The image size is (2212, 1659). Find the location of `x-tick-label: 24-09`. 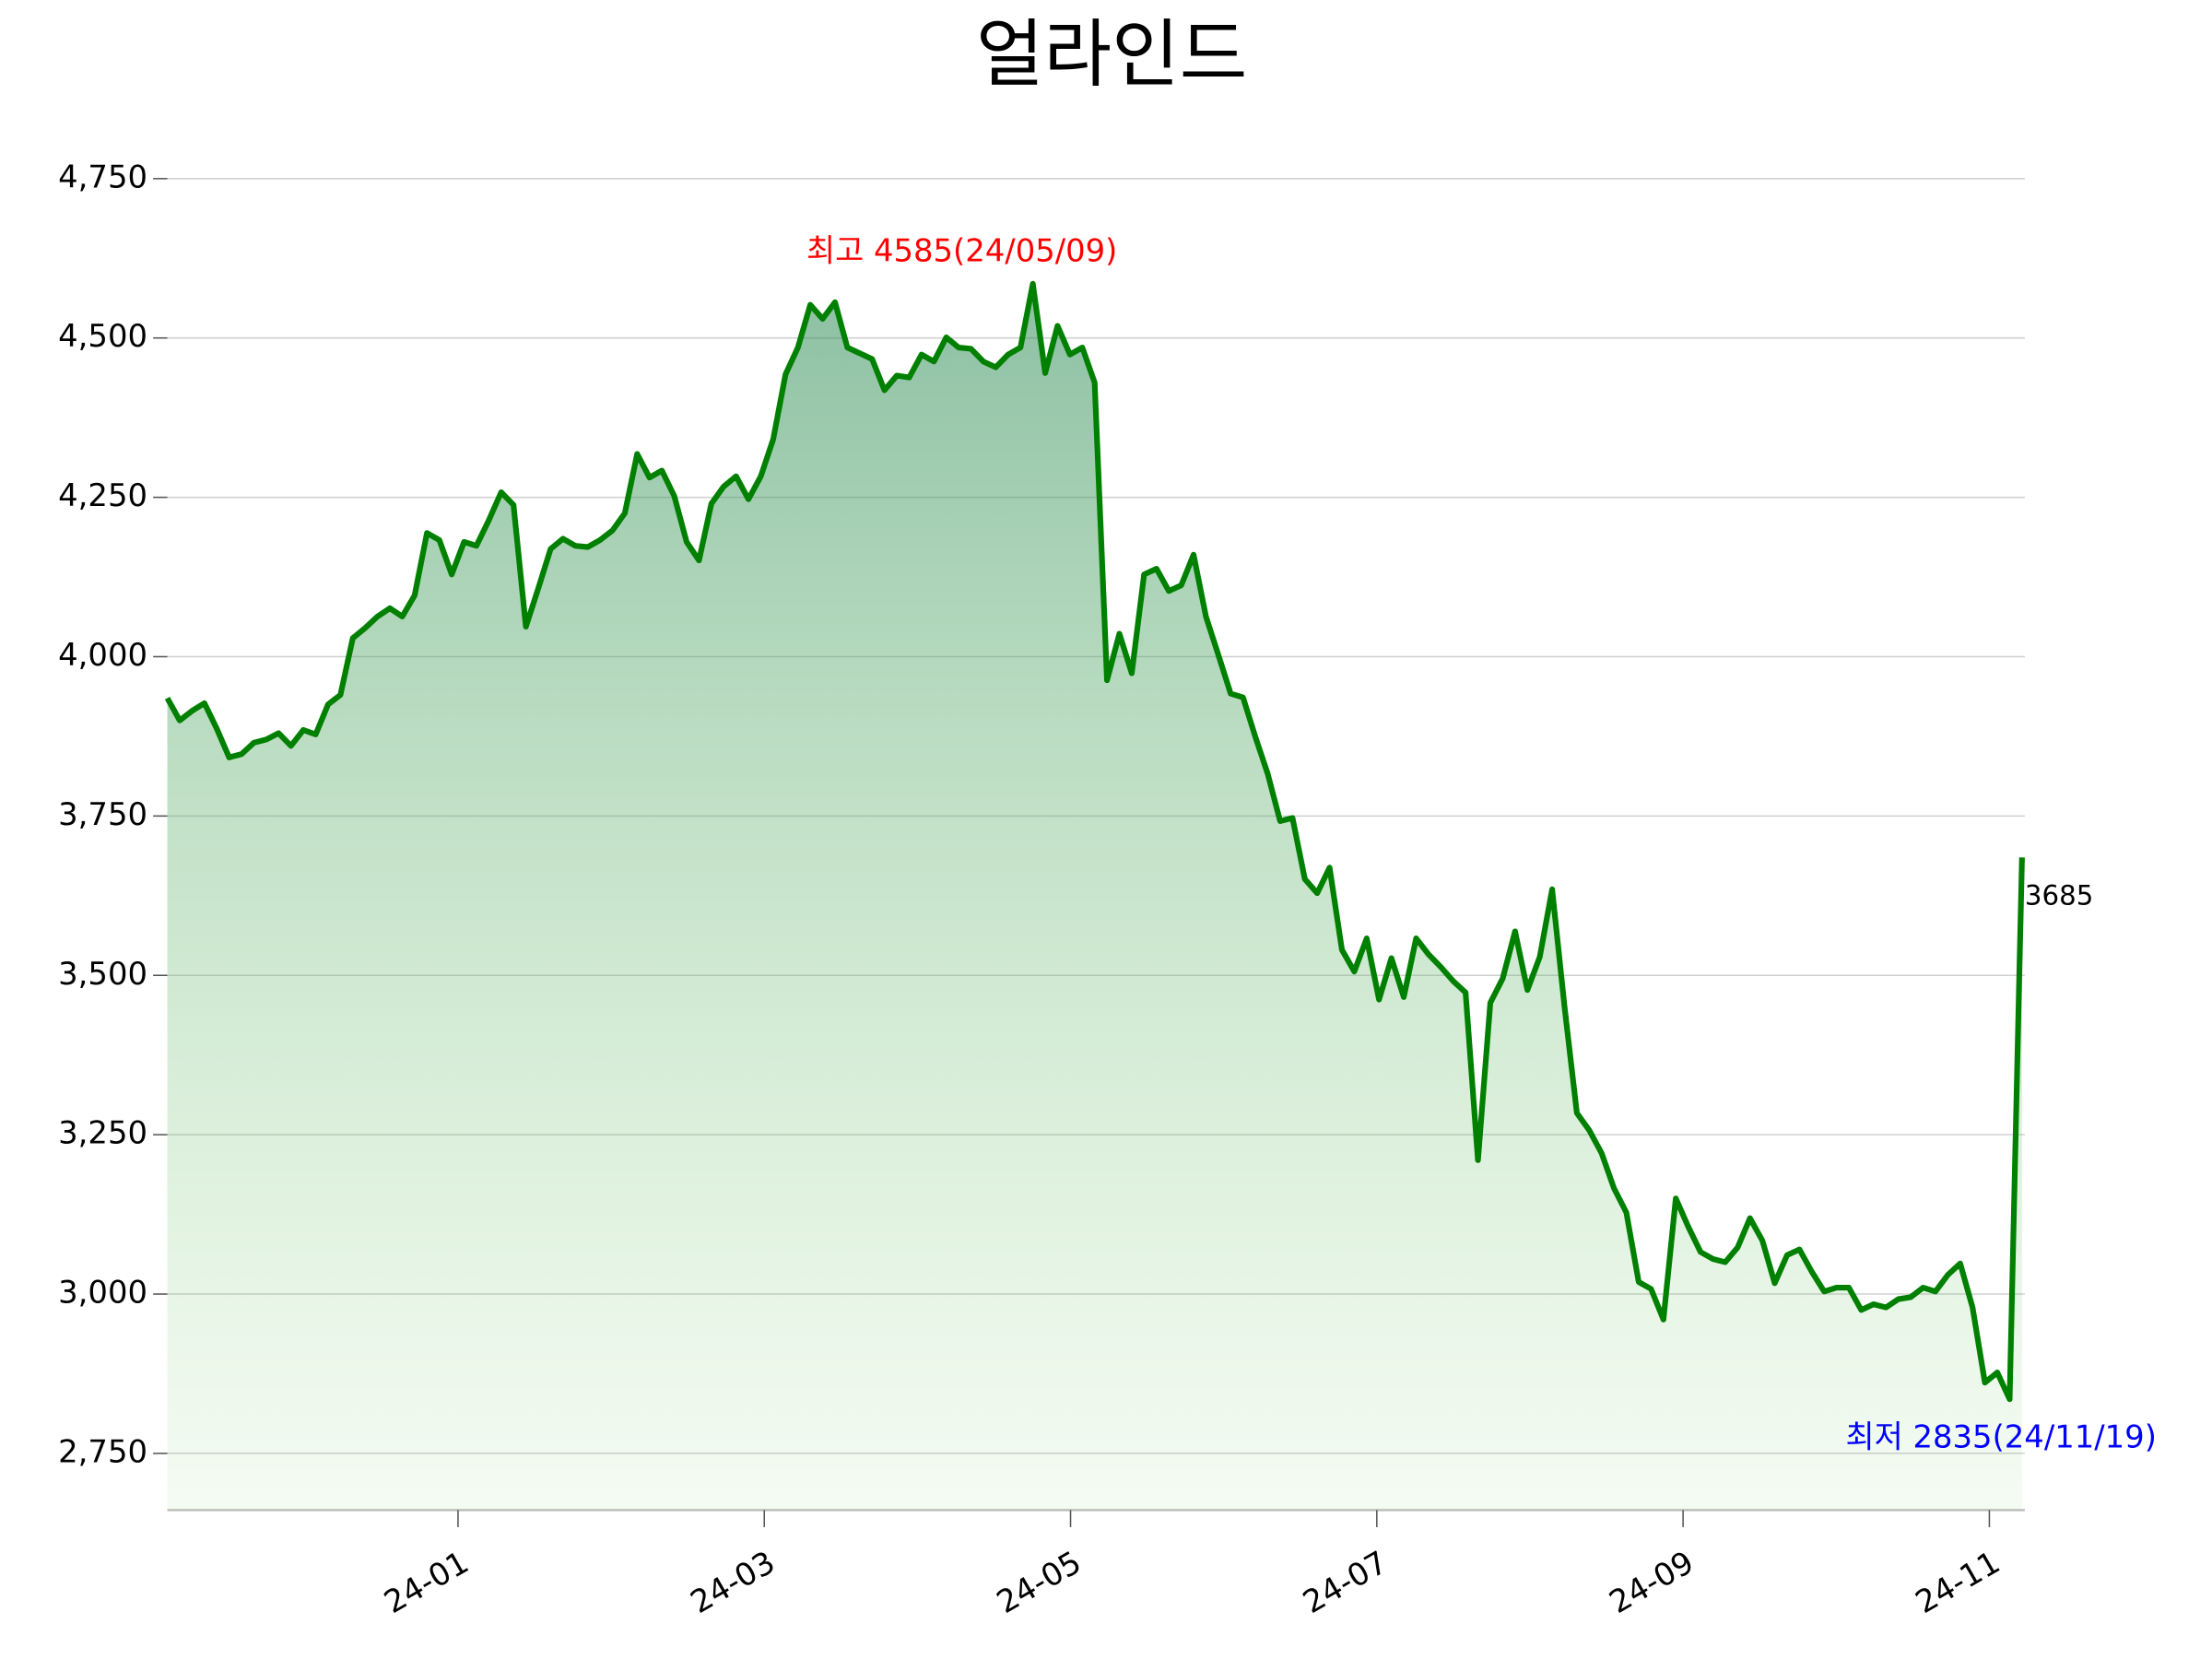

x-tick-label: 24-09 is located at coordinates (1651, 1582).